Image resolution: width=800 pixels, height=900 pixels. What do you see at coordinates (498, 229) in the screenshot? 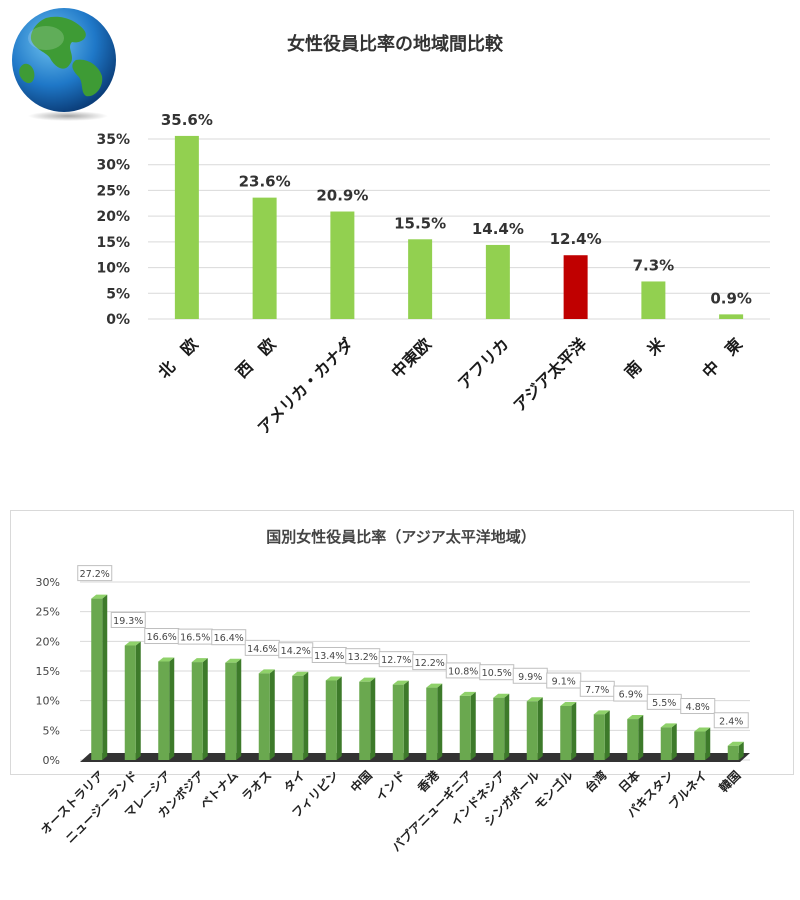
I see `data-label: 14.4%` at bounding box center [498, 229].